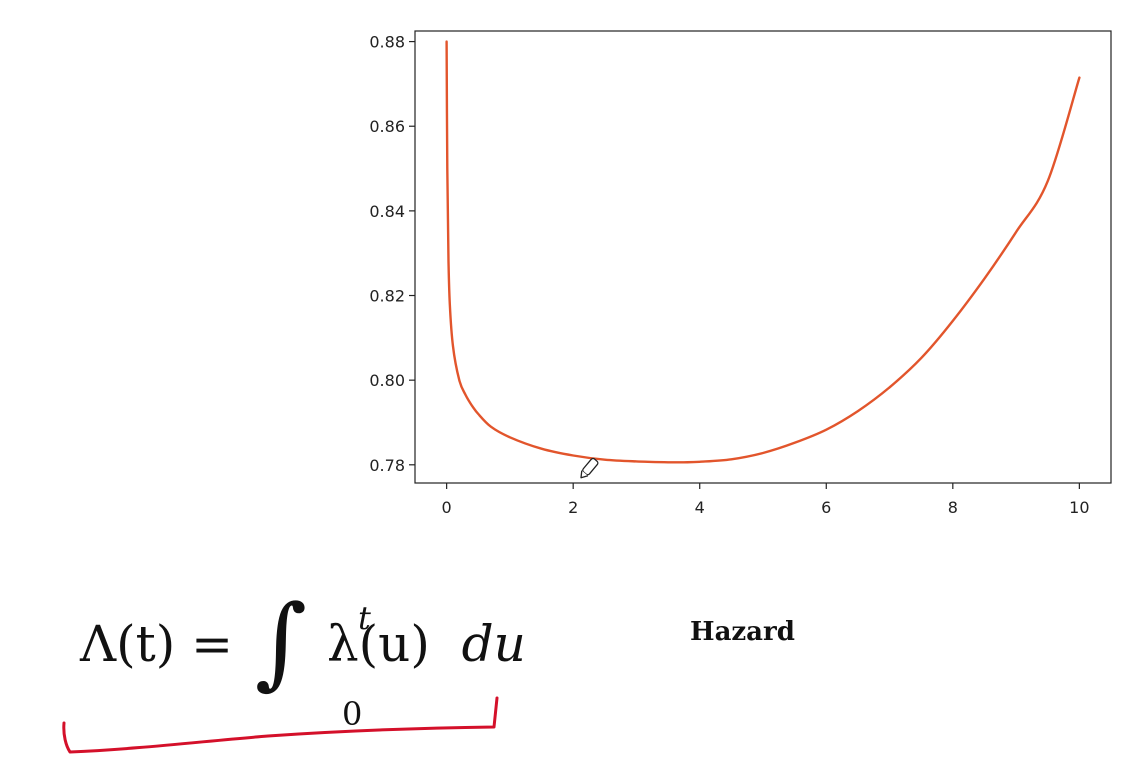  Describe the element at coordinates (742, 632) in the screenshot. I see `hazard-label: Hazard` at that location.